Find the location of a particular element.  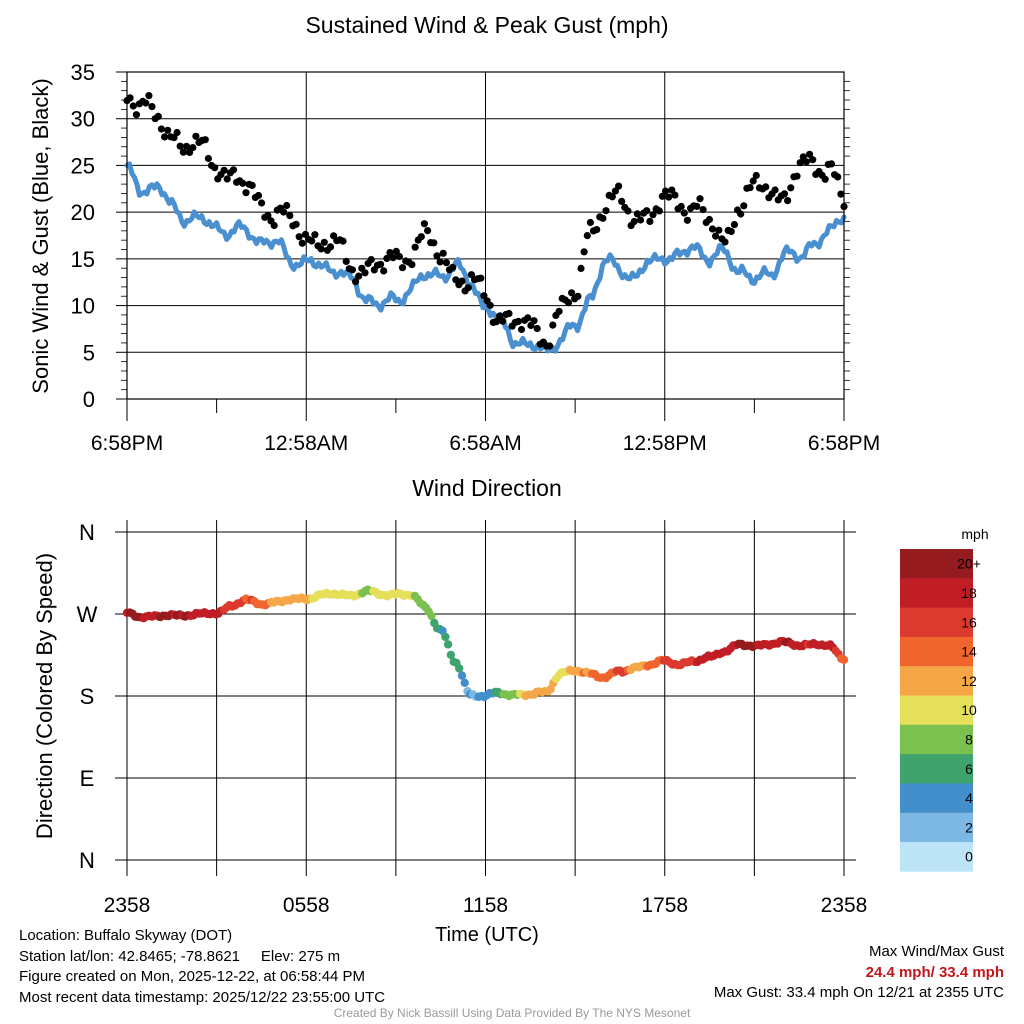

direction-chart-xlabel: Time (UTC) is located at coordinates (487, 935).